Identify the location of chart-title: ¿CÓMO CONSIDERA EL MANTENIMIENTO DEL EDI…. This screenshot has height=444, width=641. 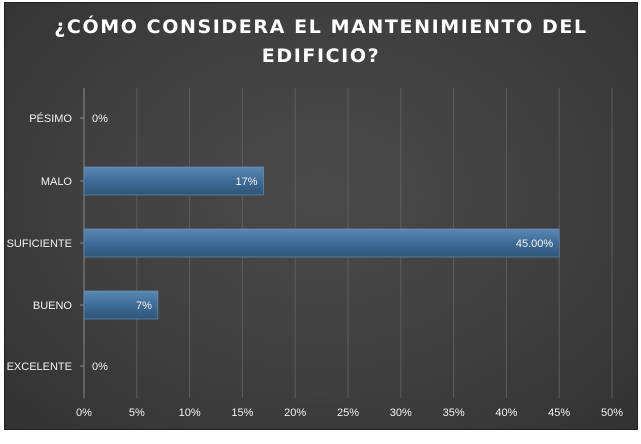
(321, 42).